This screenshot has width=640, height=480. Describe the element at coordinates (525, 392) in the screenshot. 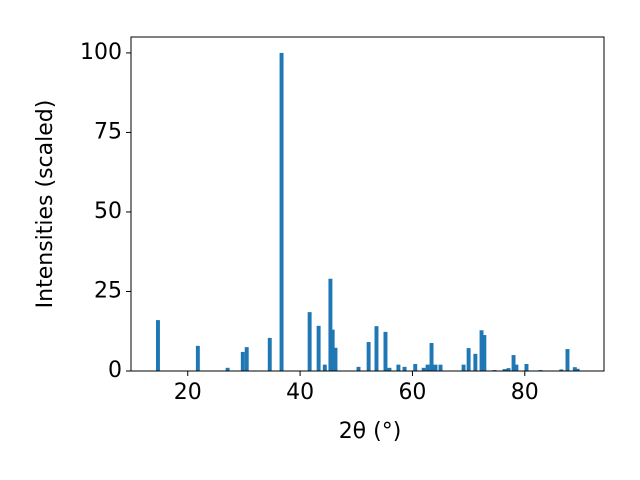

I see `x-tick-label: 80` at that location.